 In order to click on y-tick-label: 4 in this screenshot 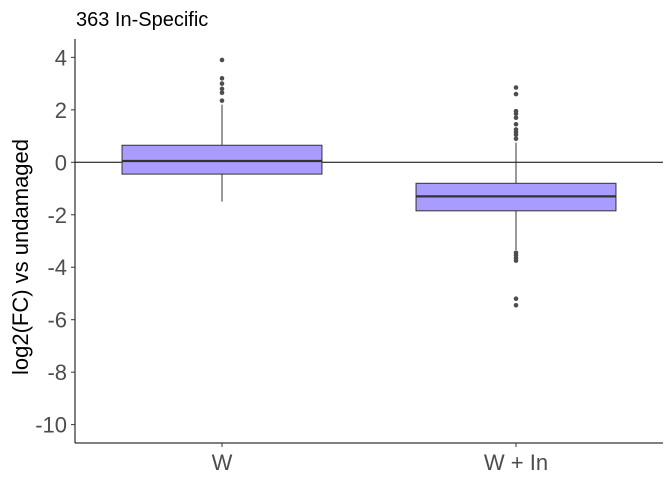, I will do `click(61, 57)`.